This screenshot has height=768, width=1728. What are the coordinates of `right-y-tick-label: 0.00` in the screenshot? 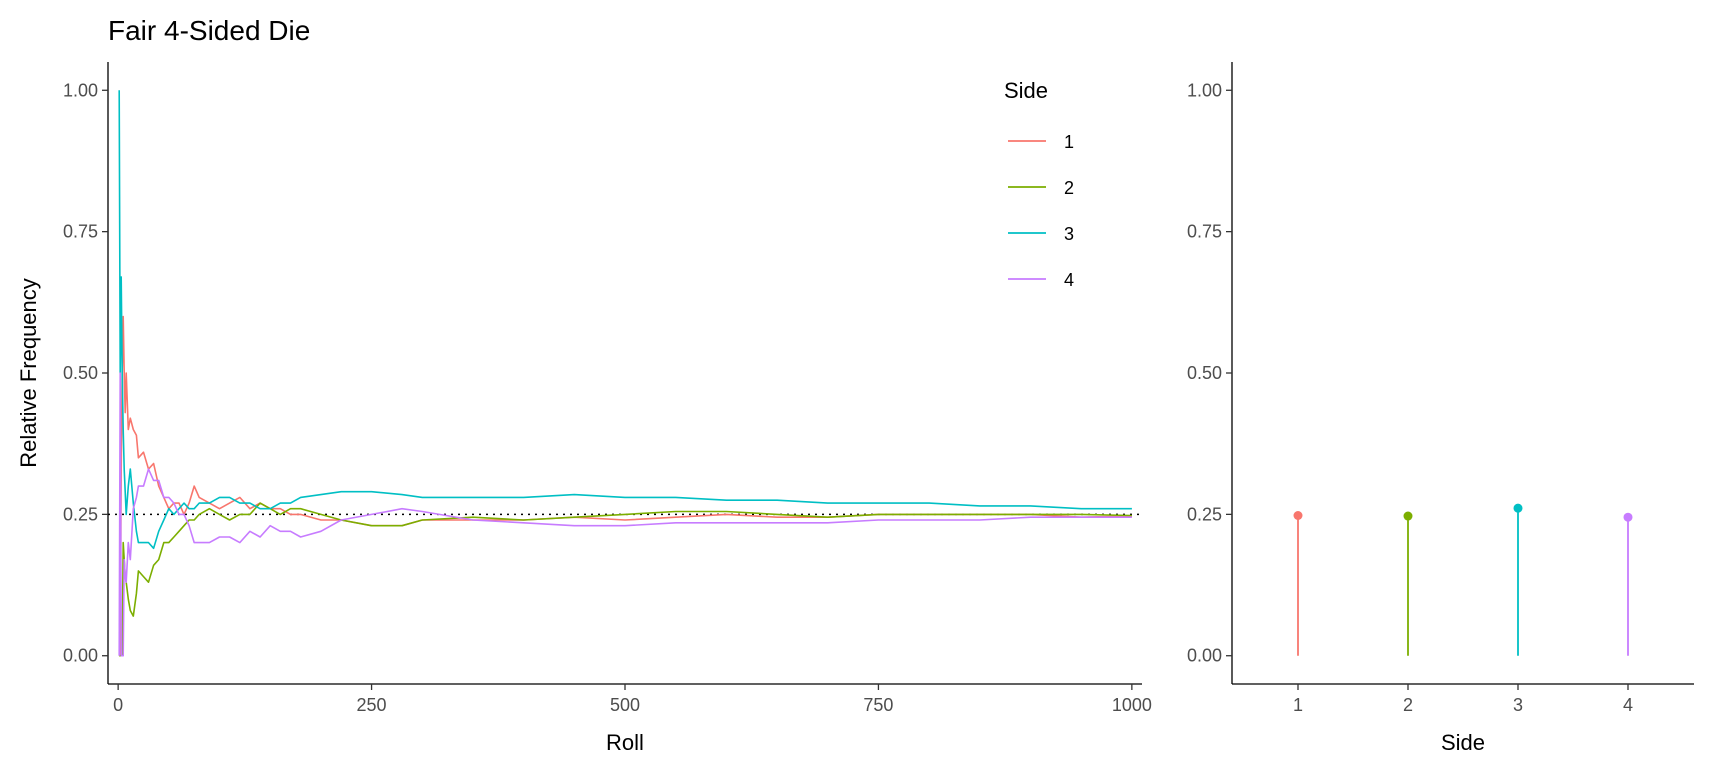 It's located at (1204, 656).